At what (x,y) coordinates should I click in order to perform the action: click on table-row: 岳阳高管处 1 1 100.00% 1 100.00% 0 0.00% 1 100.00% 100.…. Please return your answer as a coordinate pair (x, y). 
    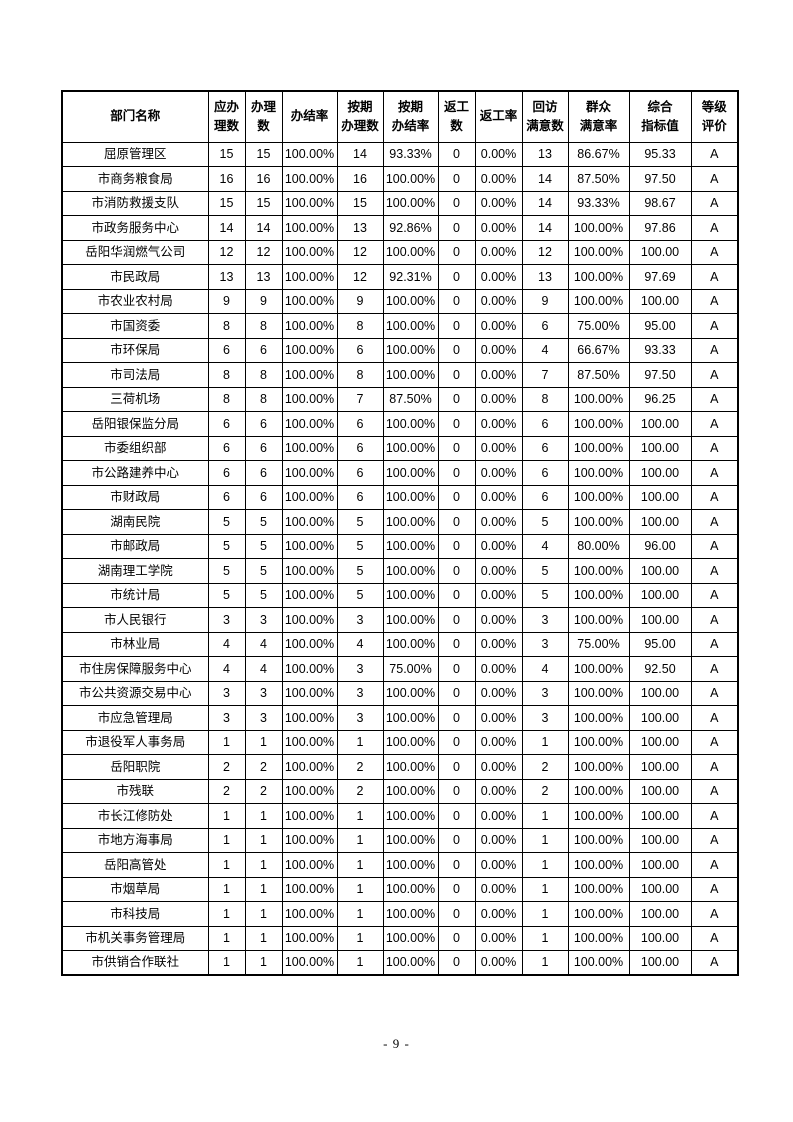
    Looking at the image, I should click on (400, 865).